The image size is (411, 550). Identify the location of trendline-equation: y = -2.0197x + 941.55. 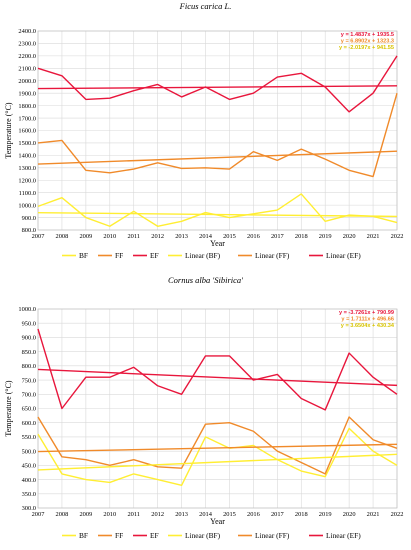
(366, 48).